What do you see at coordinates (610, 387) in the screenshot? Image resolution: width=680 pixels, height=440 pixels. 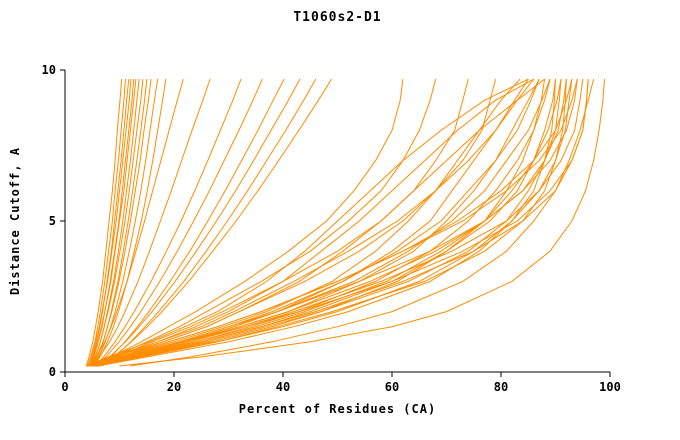 I see `x-tick-label: 100` at bounding box center [610, 387].